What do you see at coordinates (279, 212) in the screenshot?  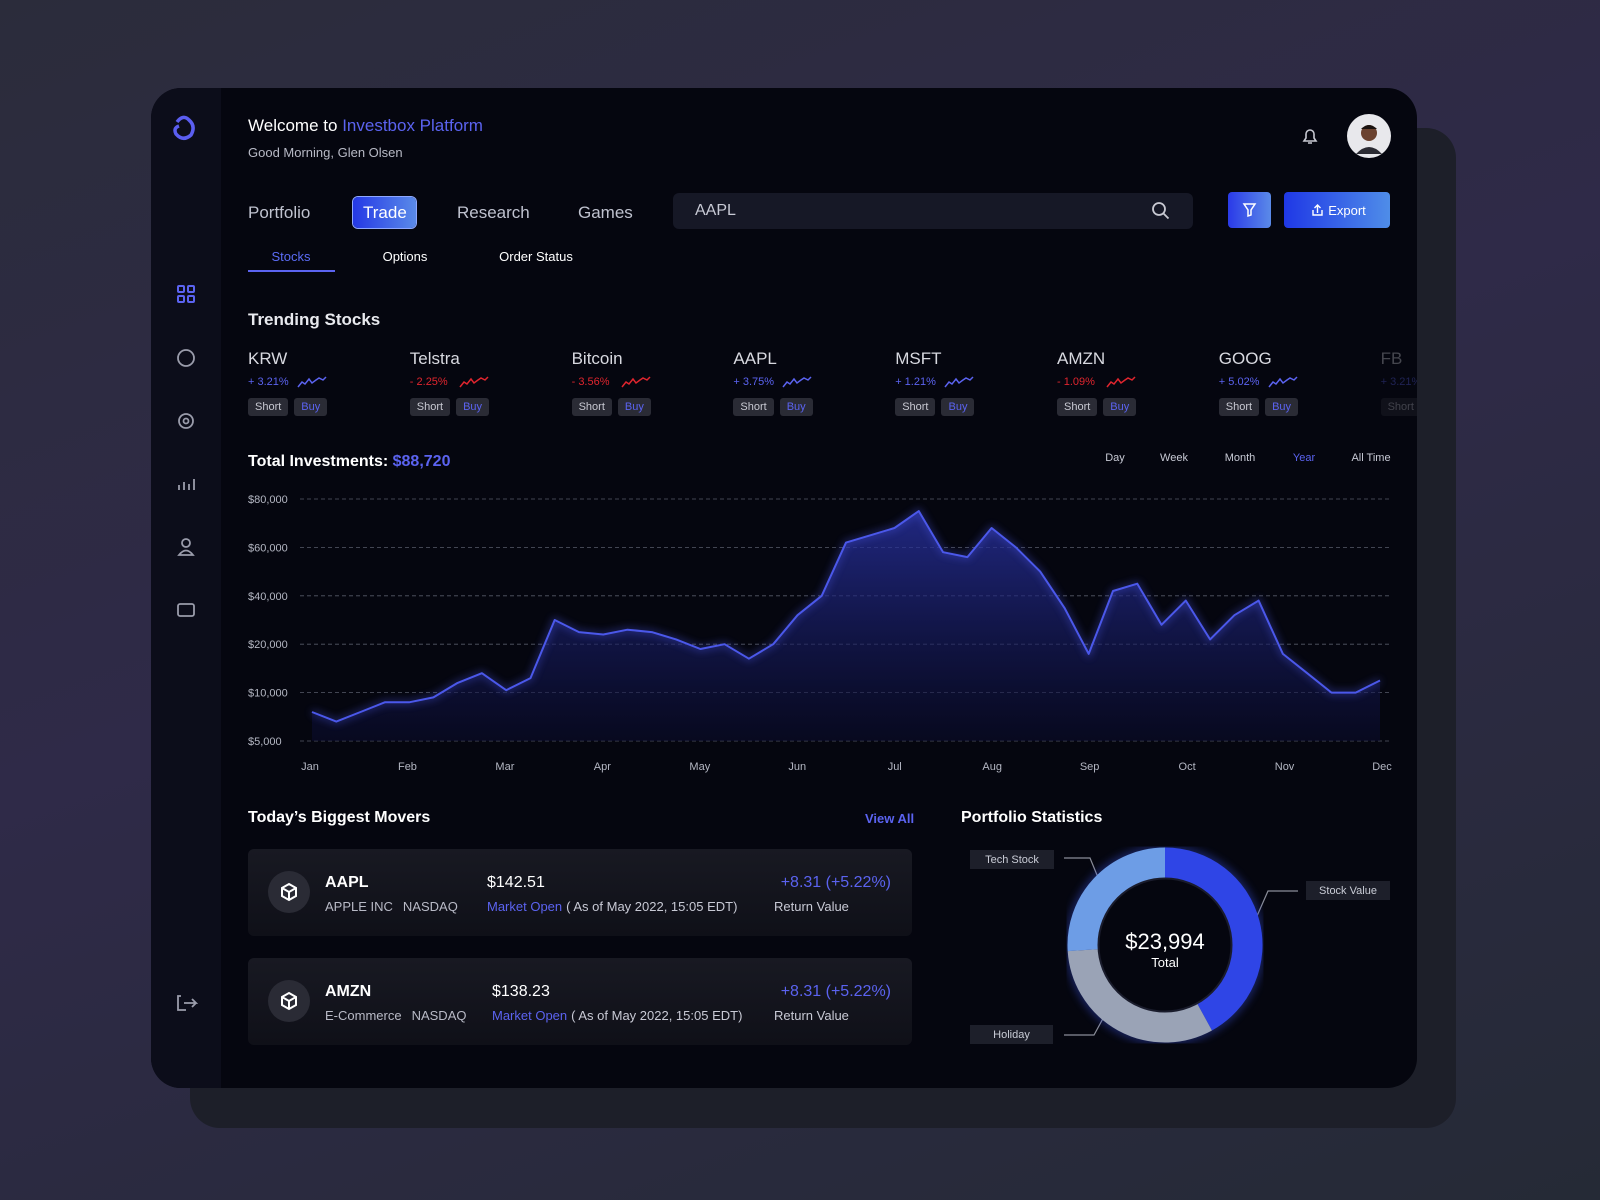 I see `nav-tab: Portfolio` at bounding box center [279, 212].